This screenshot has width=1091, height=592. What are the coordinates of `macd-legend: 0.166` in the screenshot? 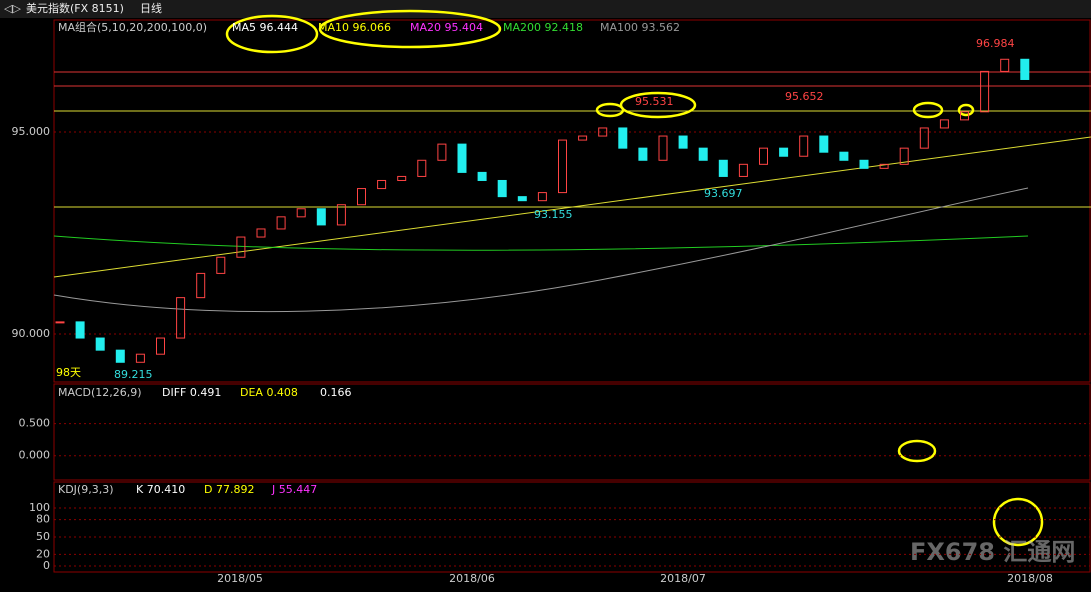 It's located at (336, 392).